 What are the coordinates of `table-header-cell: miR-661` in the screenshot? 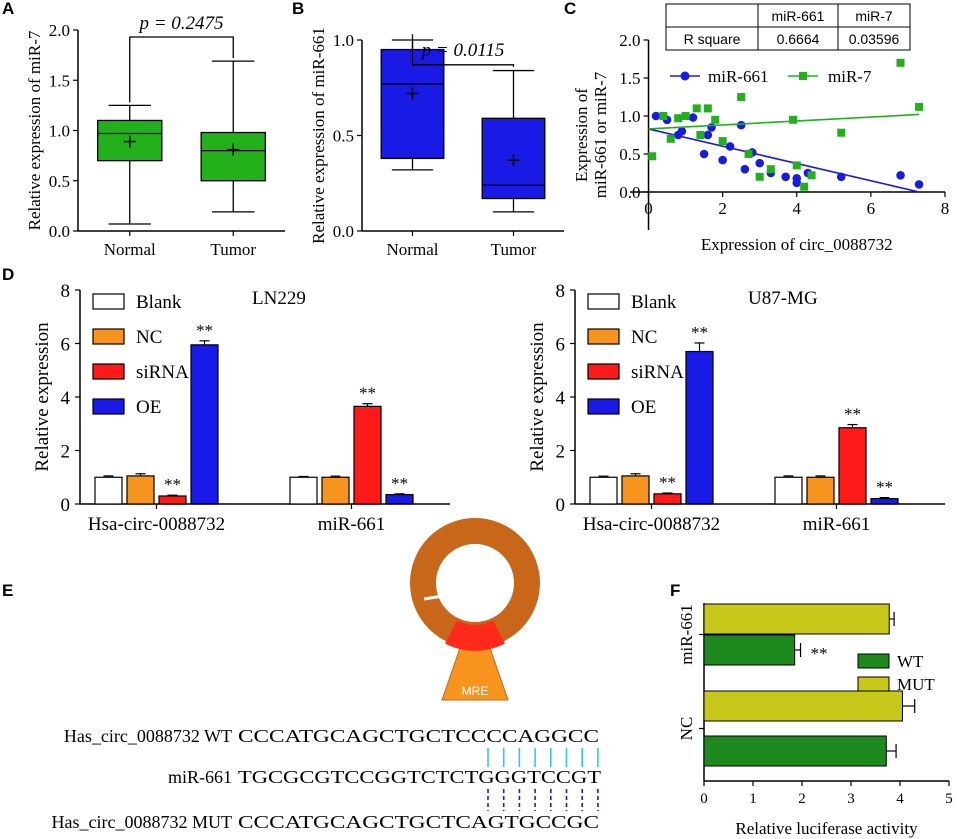 It's located at (798, 16).